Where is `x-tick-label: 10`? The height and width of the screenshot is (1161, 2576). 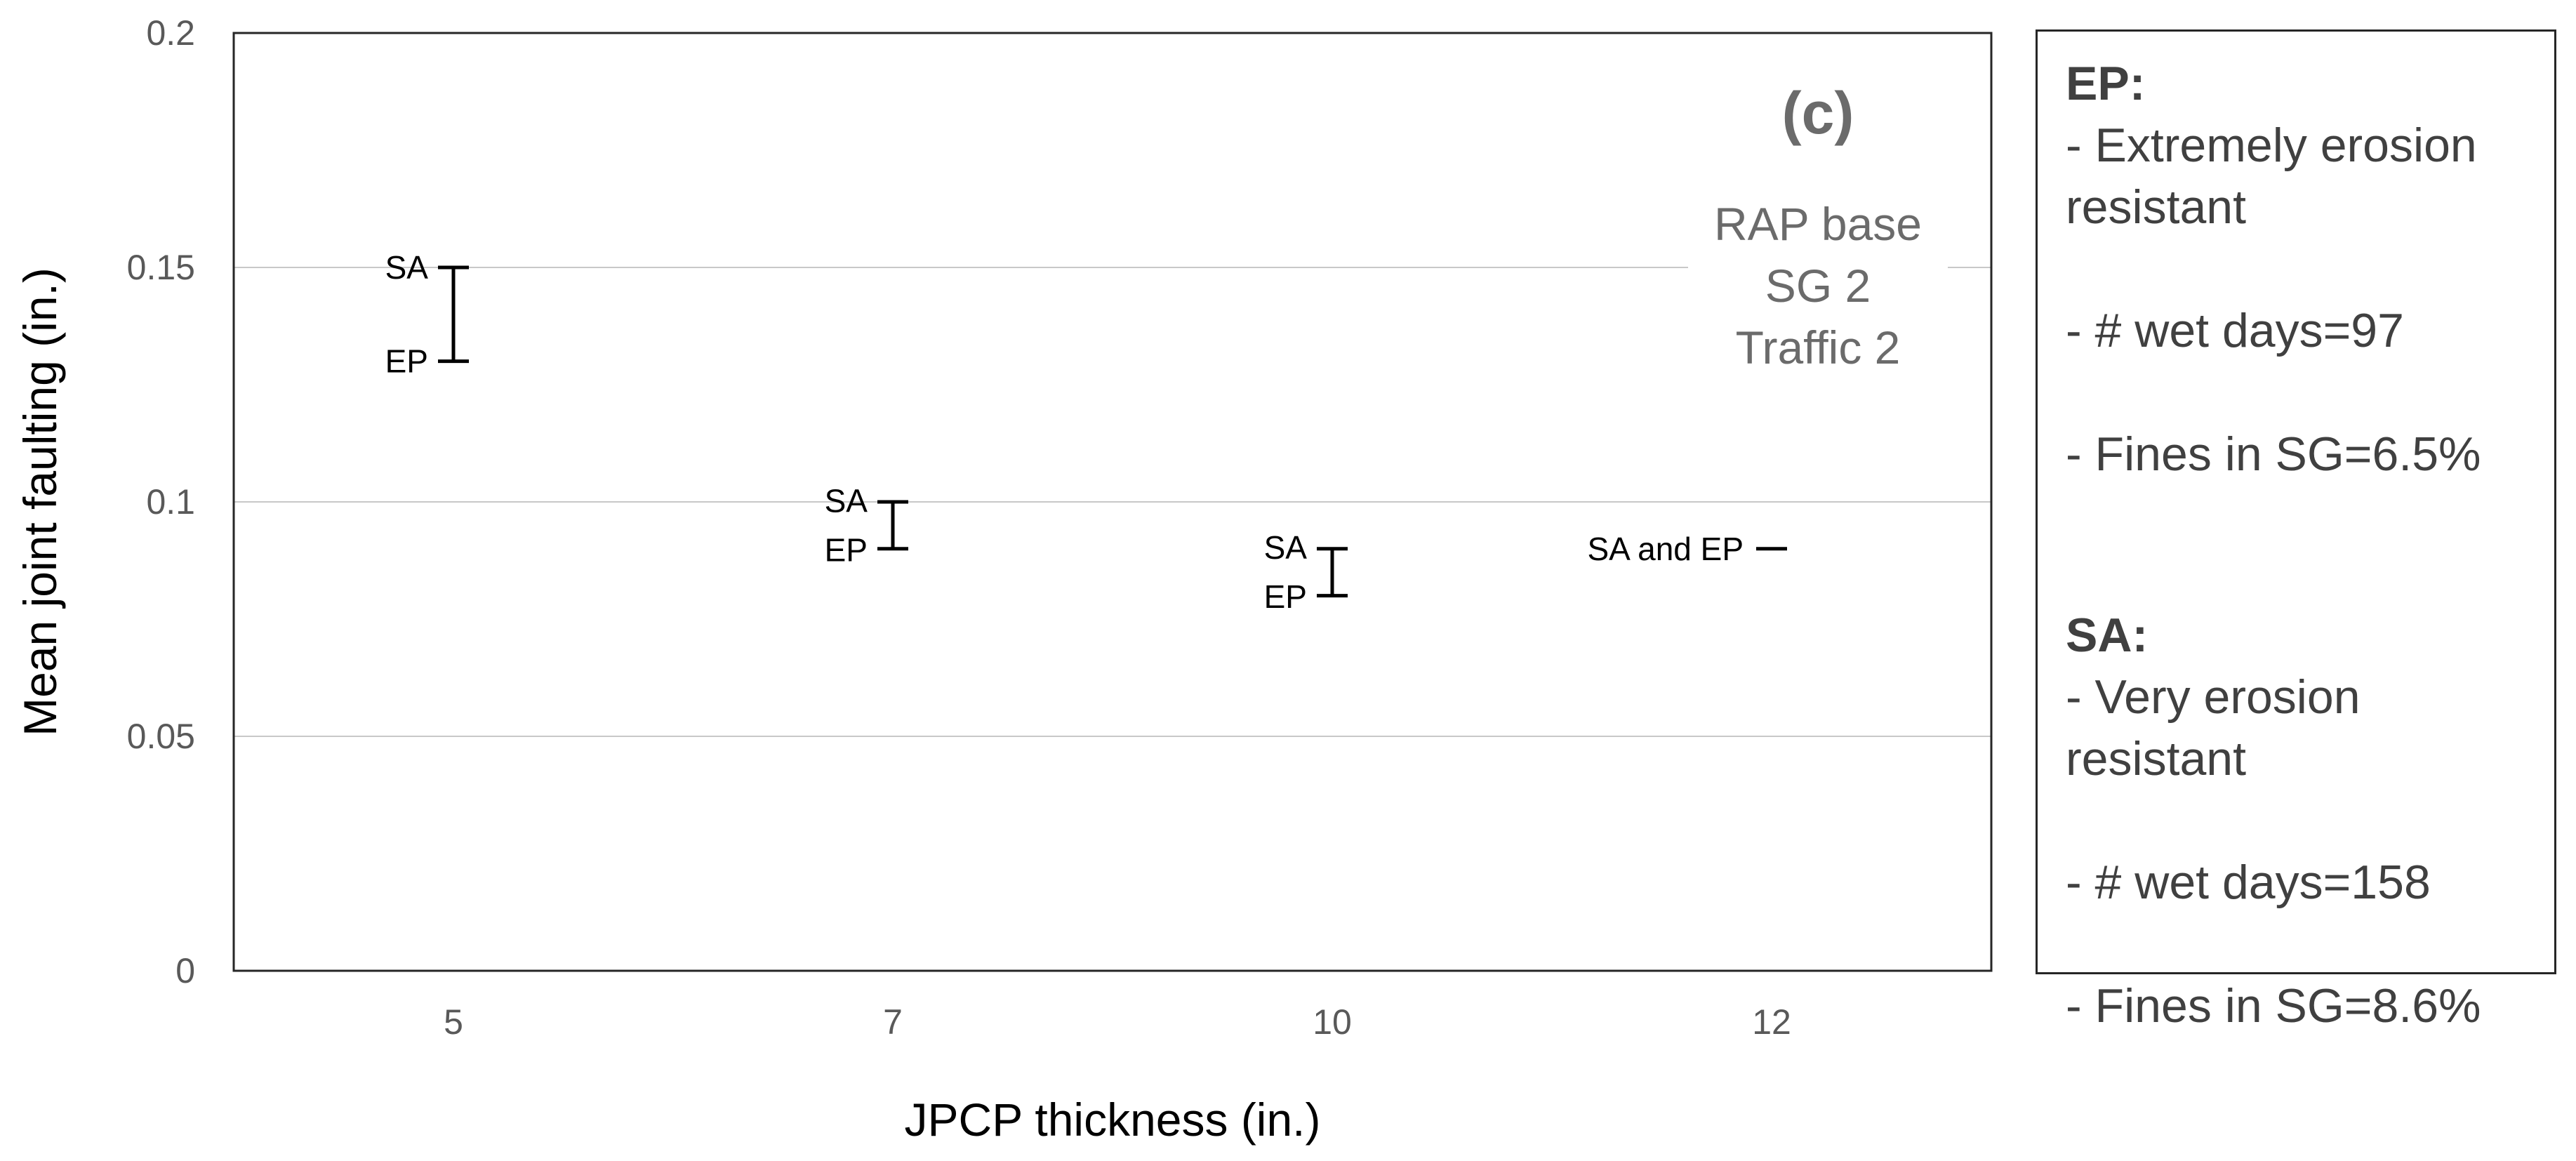 x-tick-label: 10 is located at coordinates (1333, 1022).